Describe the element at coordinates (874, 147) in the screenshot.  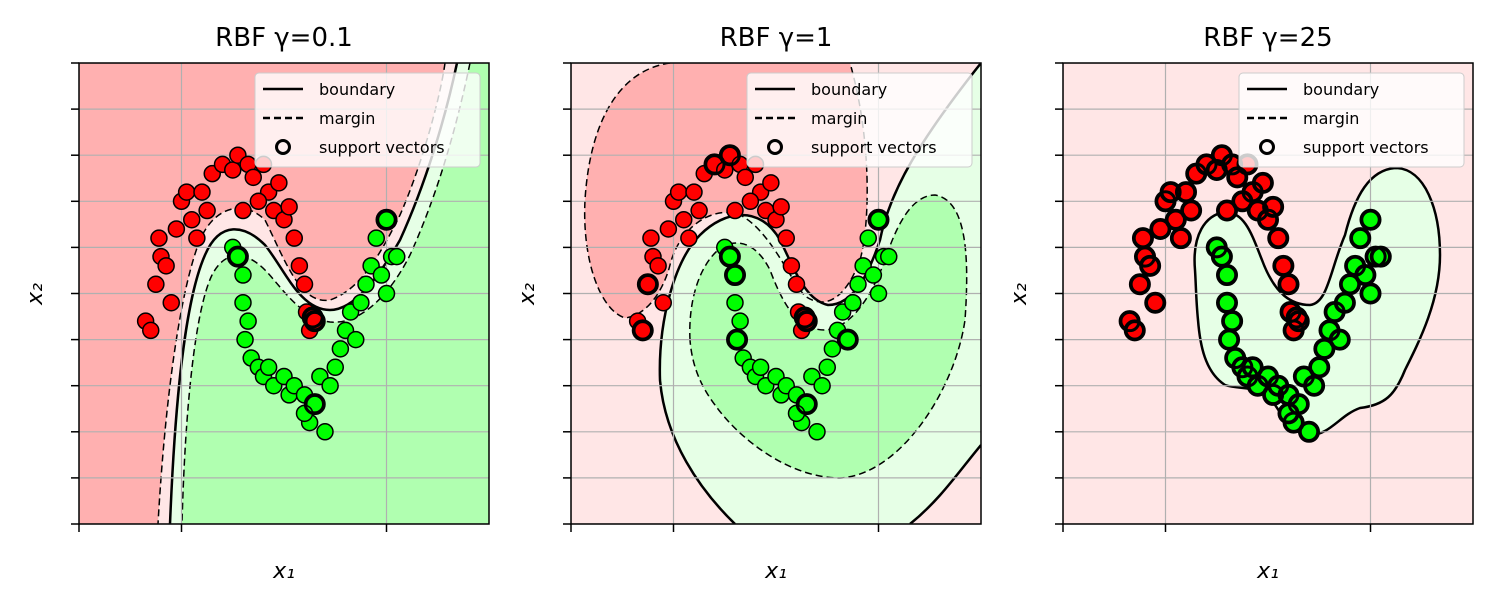
I see `legend-support-vectors-label: support vectors` at that location.